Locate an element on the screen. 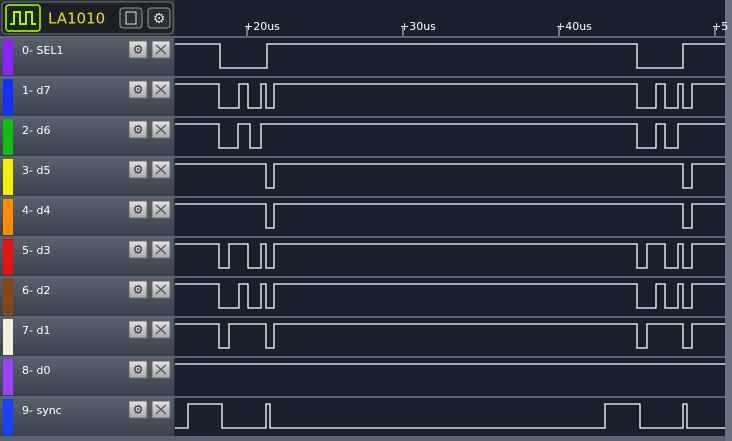 Image resolution: width=732 pixels, height=441 pixels. channel-label: 9- sync is located at coordinates (42, 410).